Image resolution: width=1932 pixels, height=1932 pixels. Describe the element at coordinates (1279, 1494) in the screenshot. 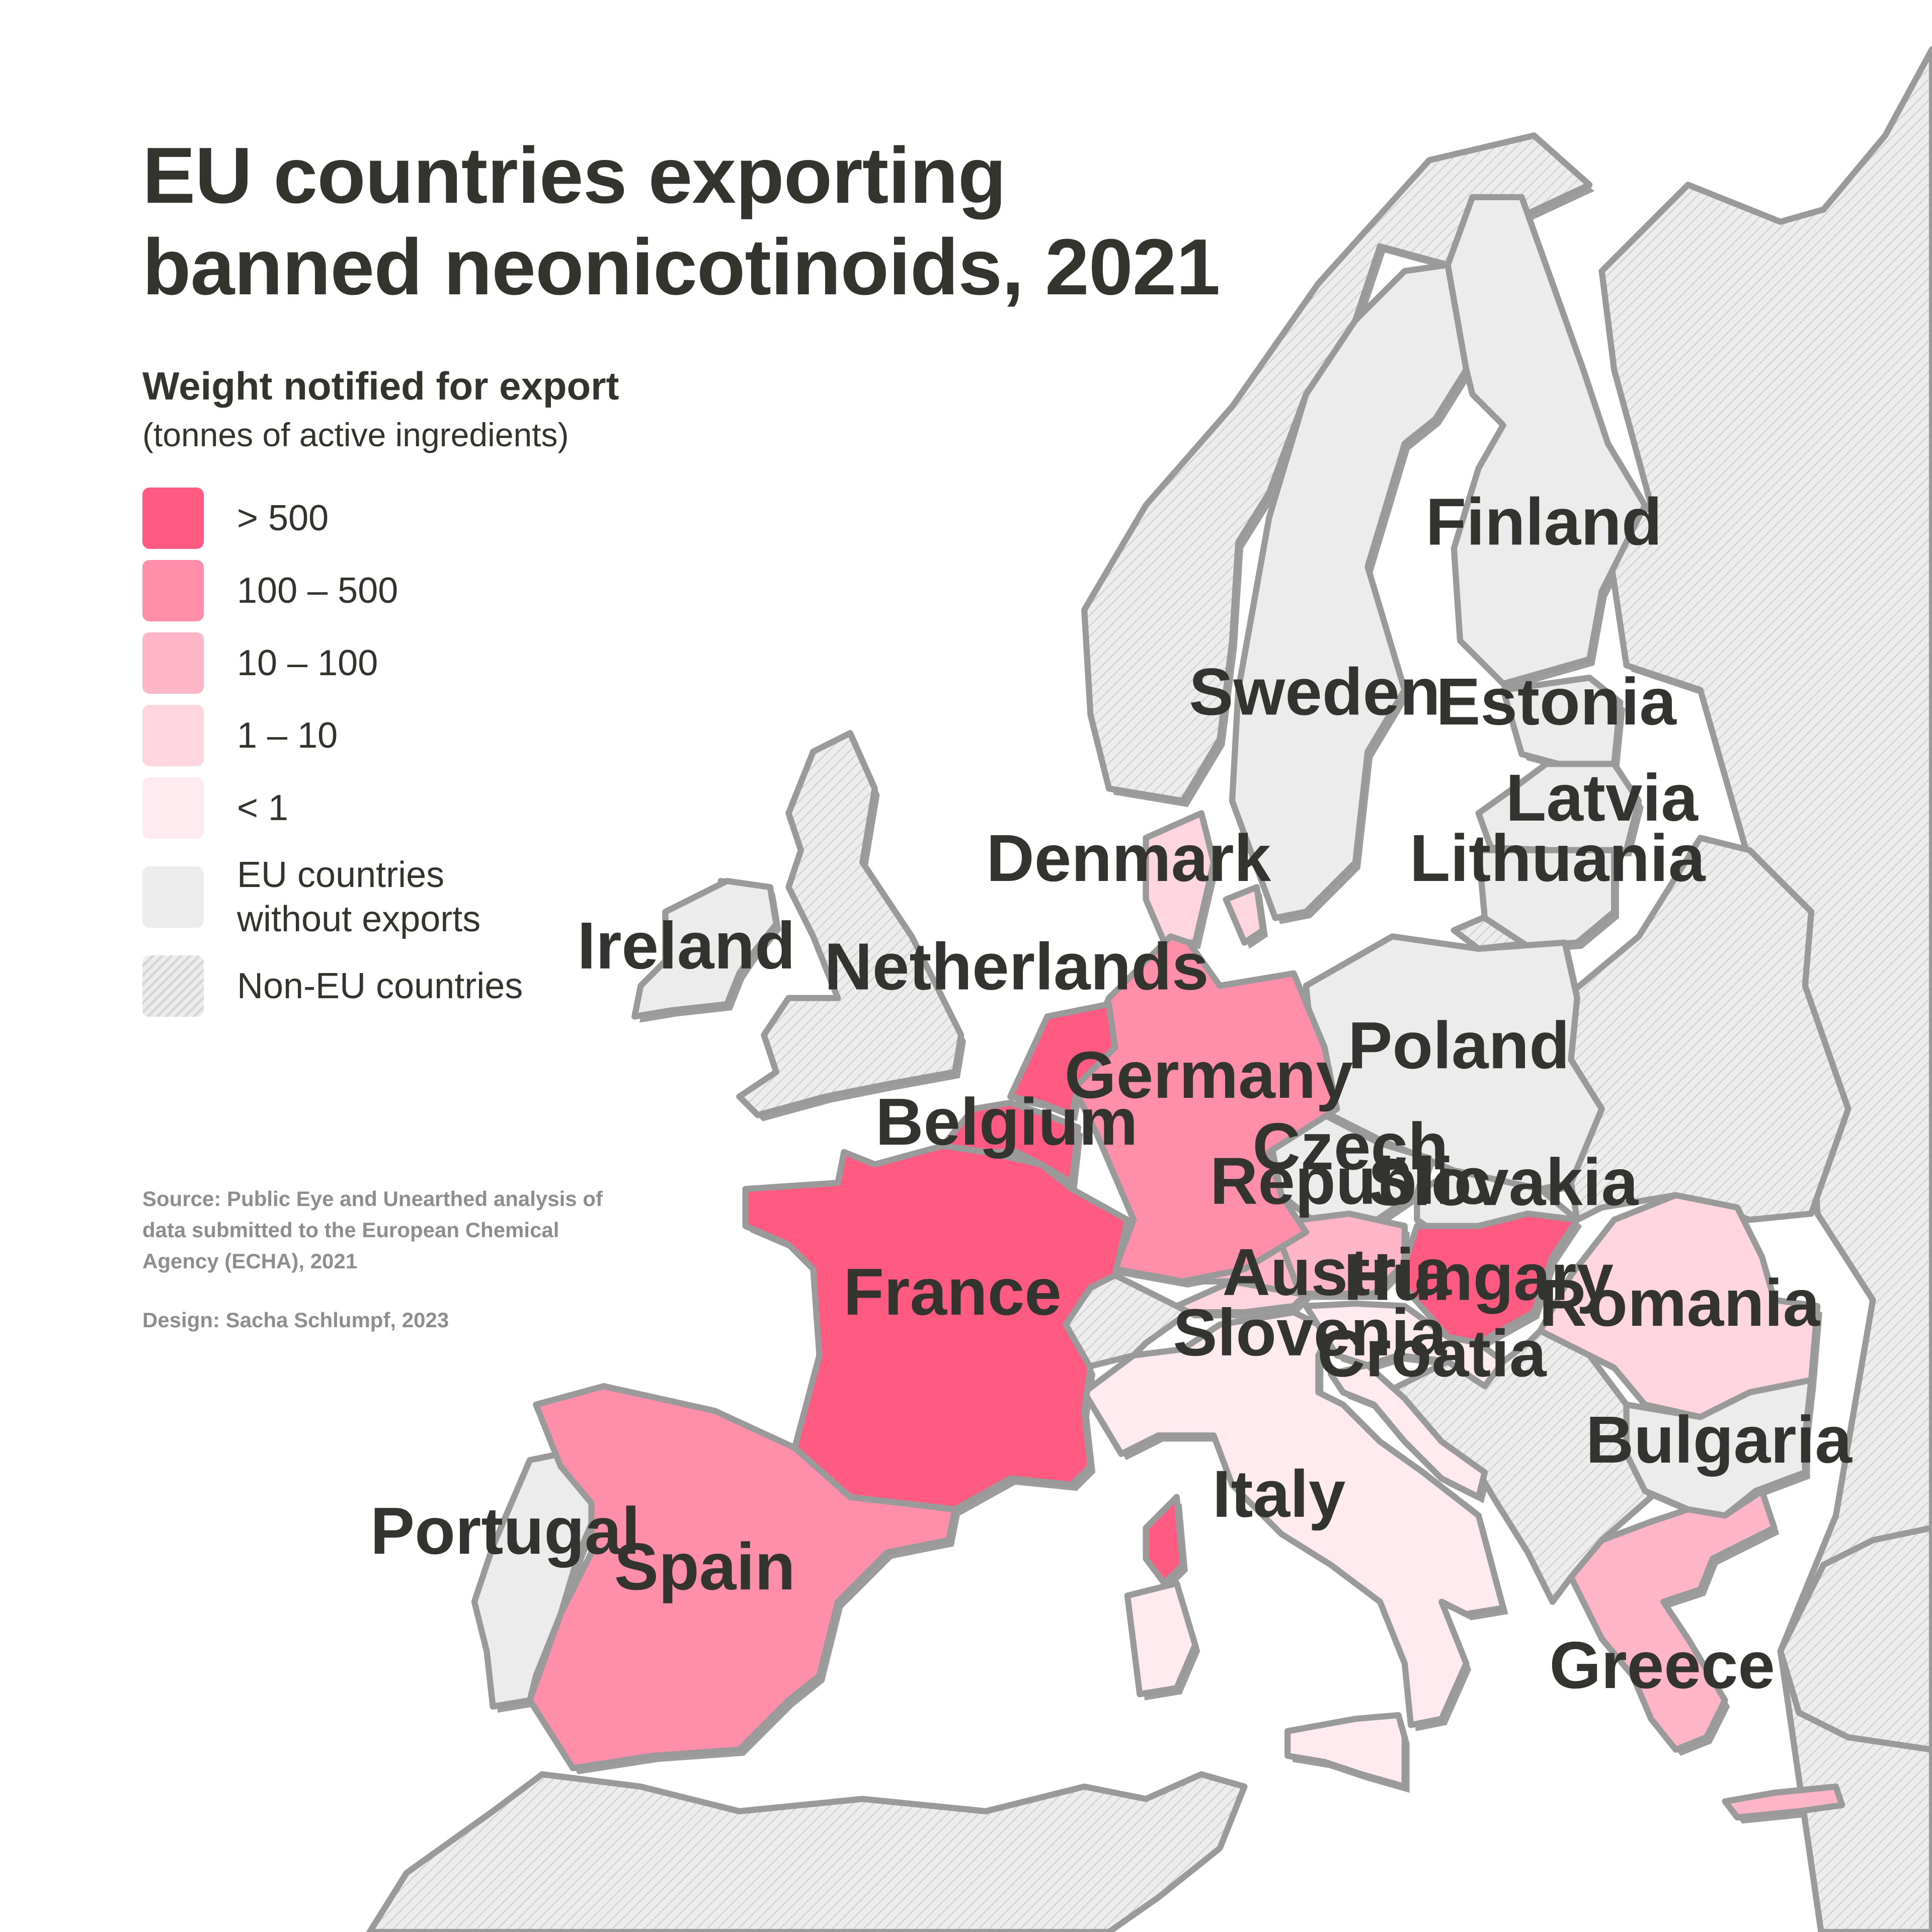

I see `label-italy: Italy` at that location.